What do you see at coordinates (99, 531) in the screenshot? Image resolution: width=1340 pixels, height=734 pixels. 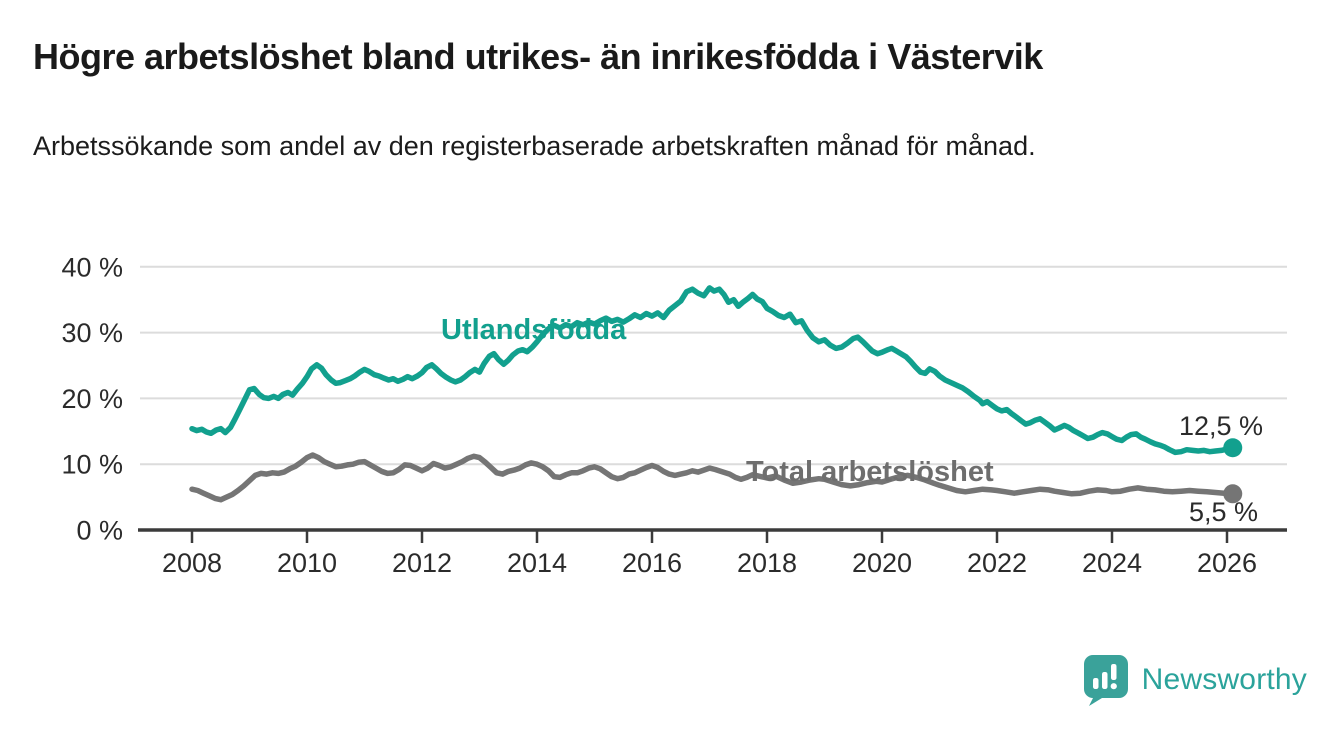 I see `y-axis-tick-label: 0 %` at bounding box center [99, 531].